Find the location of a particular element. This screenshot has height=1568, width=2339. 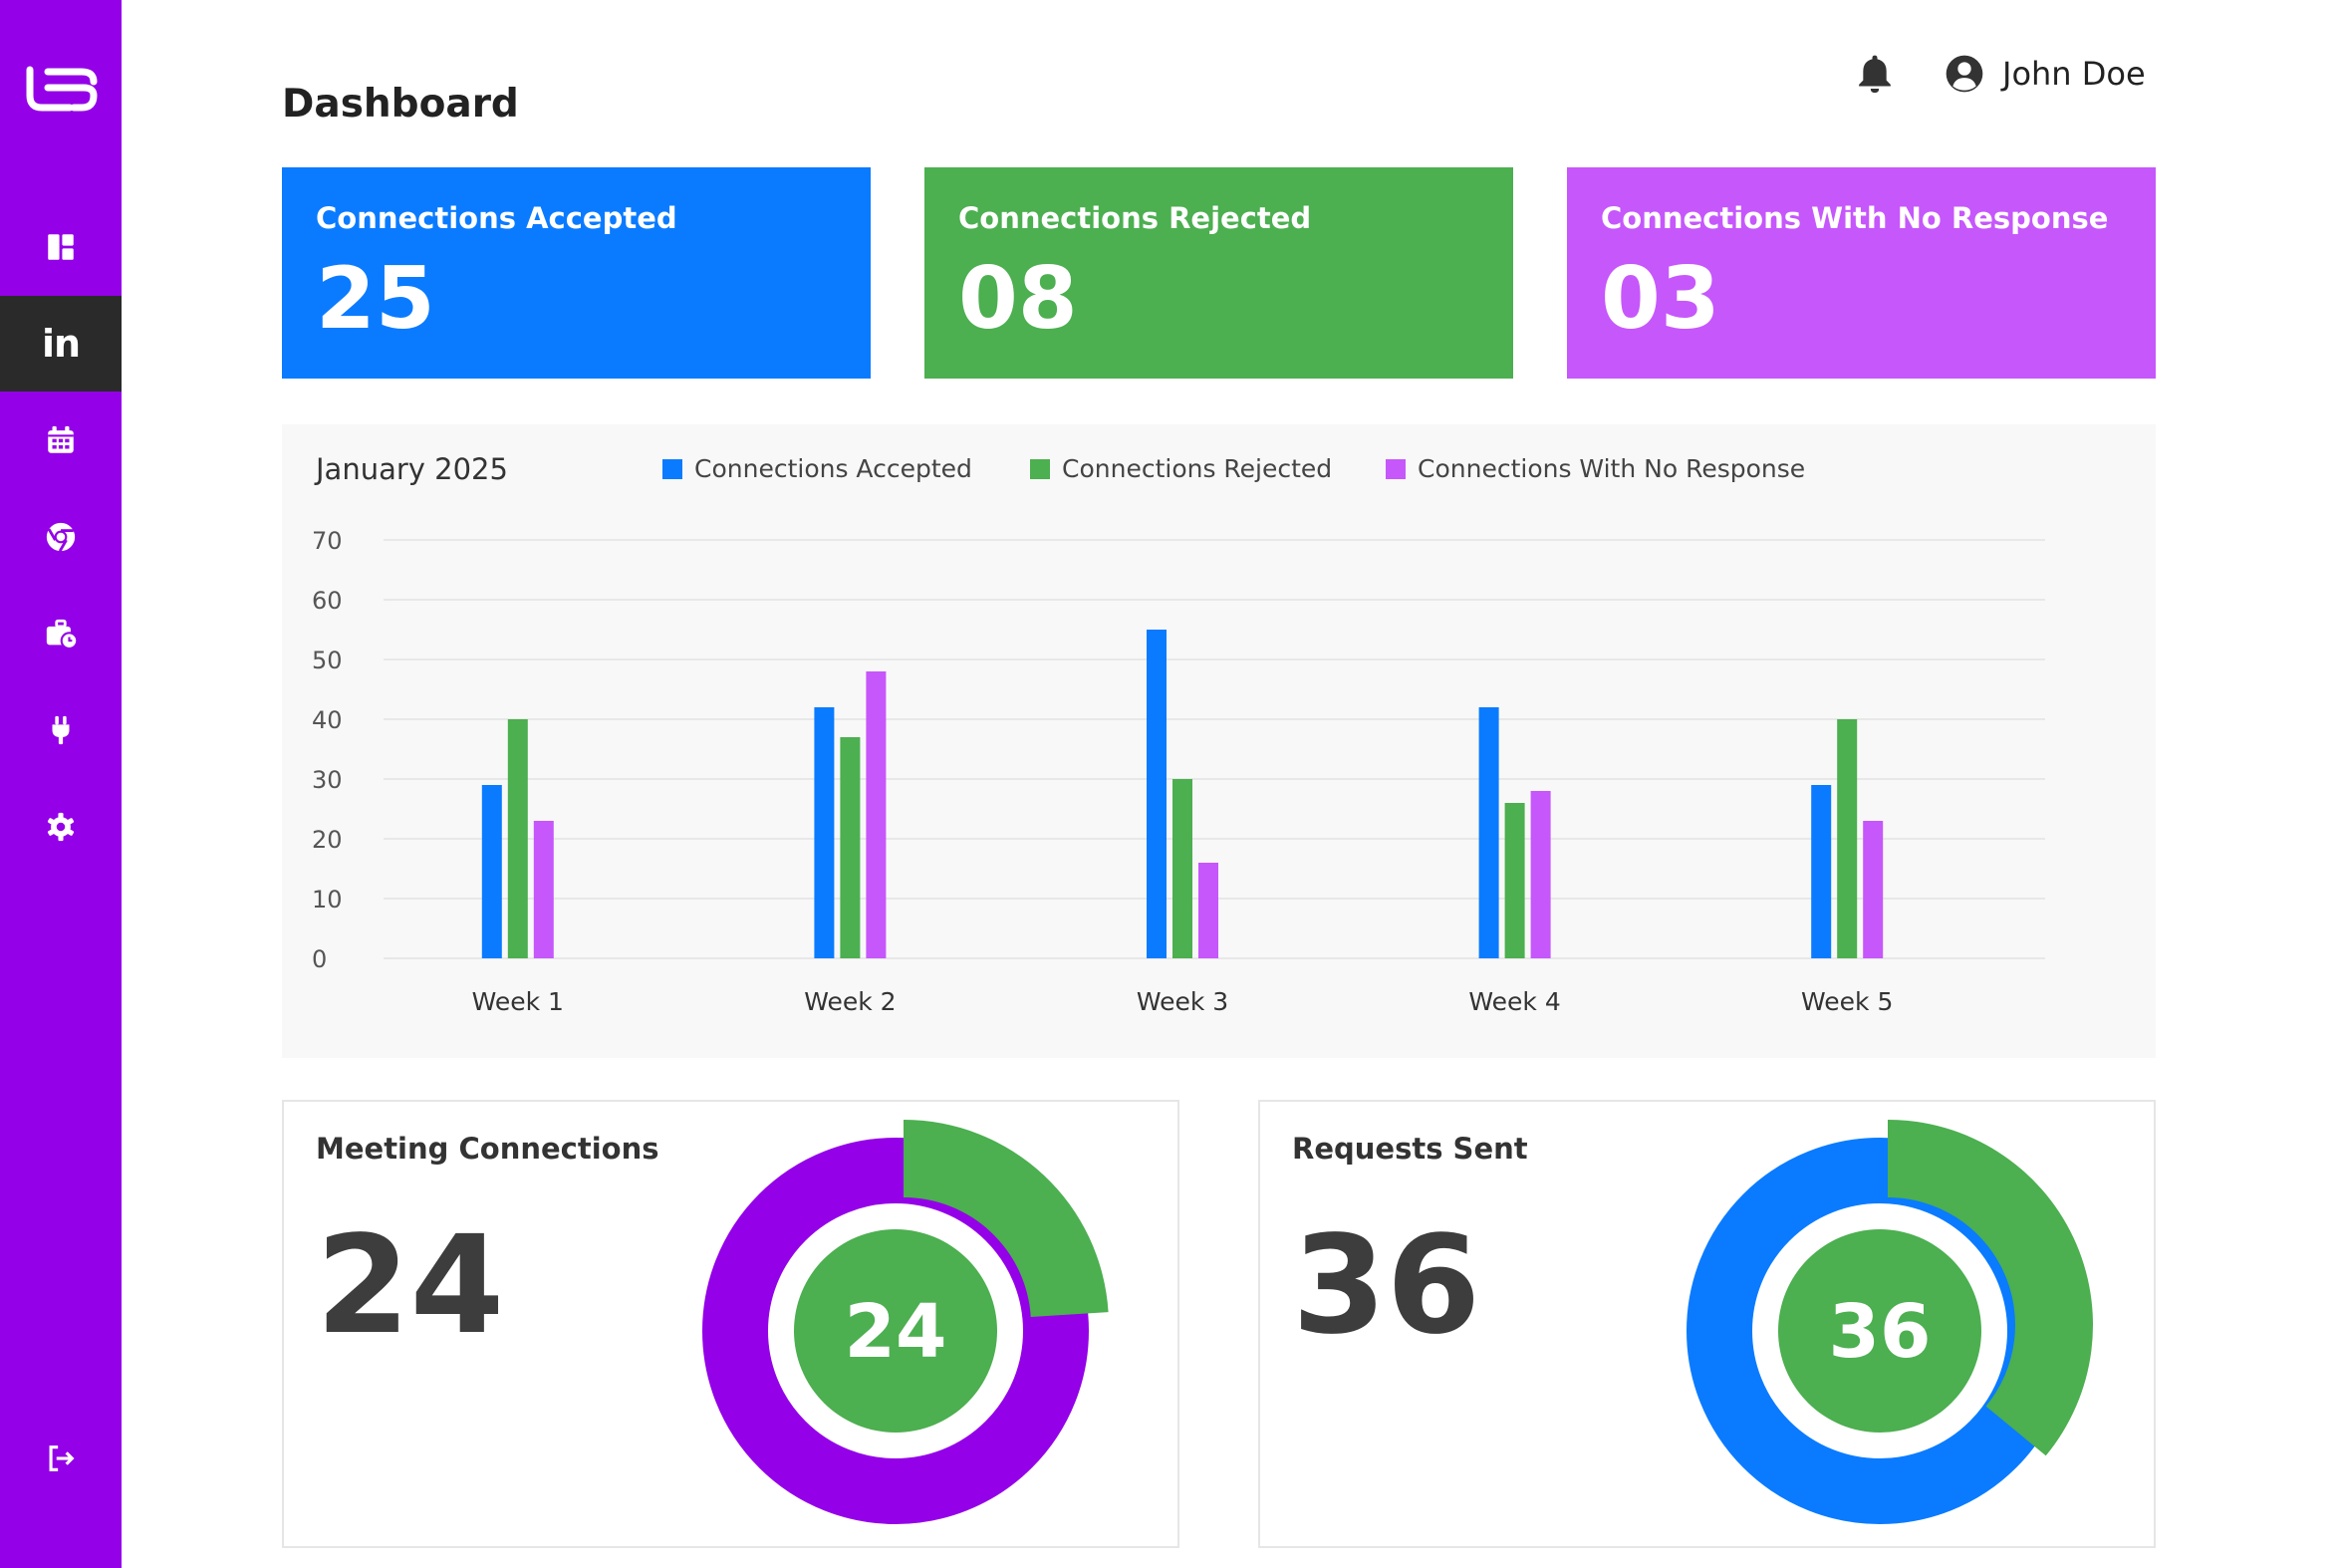

user-avatar-icon is located at coordinates (1964, 74).